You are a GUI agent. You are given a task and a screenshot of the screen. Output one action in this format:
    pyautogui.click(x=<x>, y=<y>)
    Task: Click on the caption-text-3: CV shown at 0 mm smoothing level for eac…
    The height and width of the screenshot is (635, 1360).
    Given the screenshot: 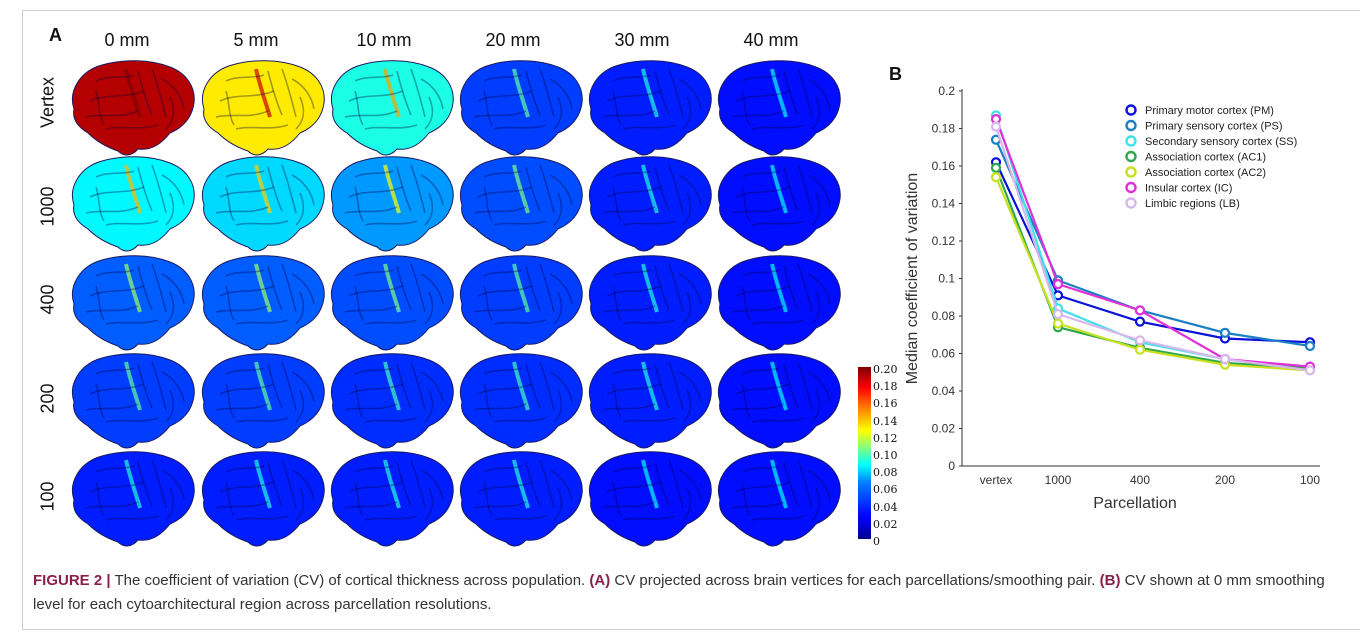 What is the action you would take?
    pyautogui.click(x=679, y=592)
    